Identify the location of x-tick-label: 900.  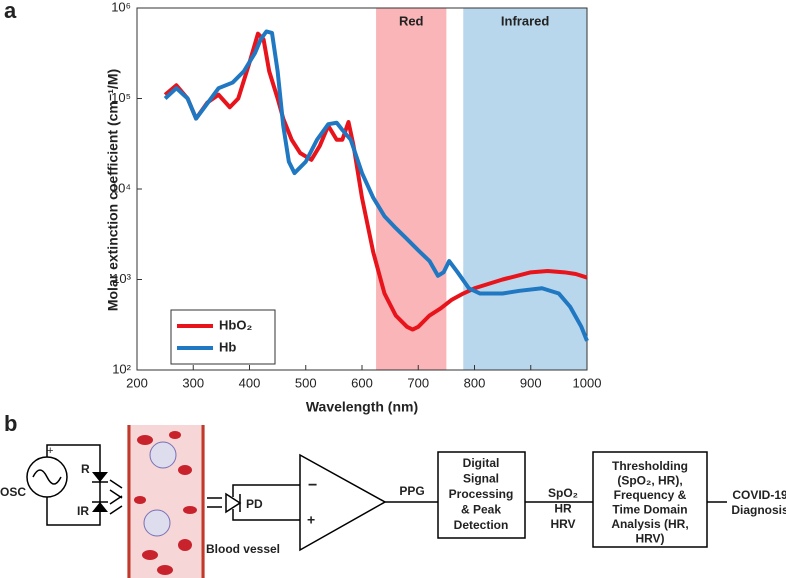
(531, 382).